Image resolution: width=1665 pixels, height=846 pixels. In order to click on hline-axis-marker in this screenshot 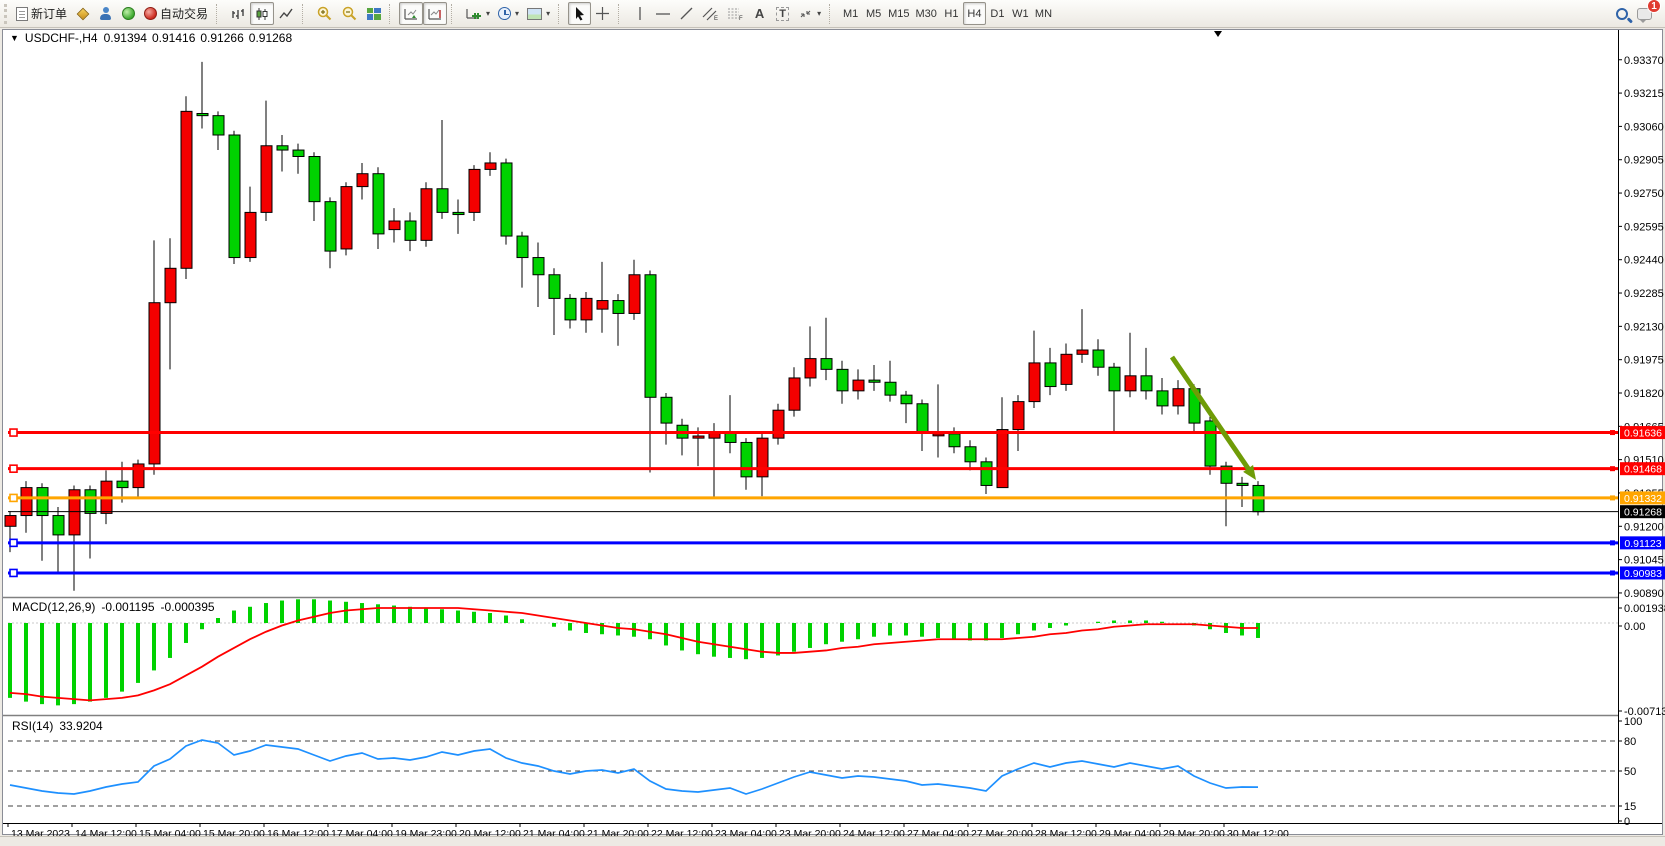, I will do `click(1612, 543)`.